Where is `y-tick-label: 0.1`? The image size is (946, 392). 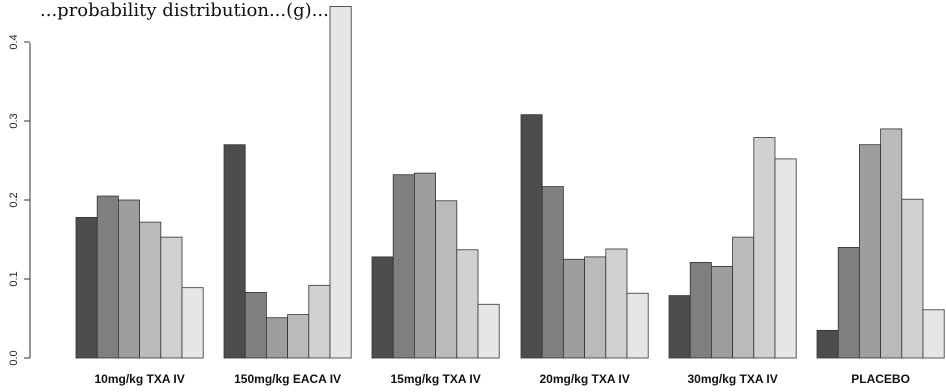
y-tick-label: 0.1 is located at coordinates (14, 278).